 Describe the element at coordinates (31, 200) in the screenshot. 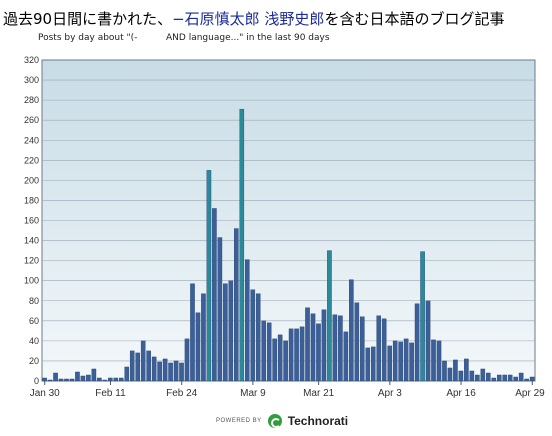

I see `y-tick-label: 180` at that location.